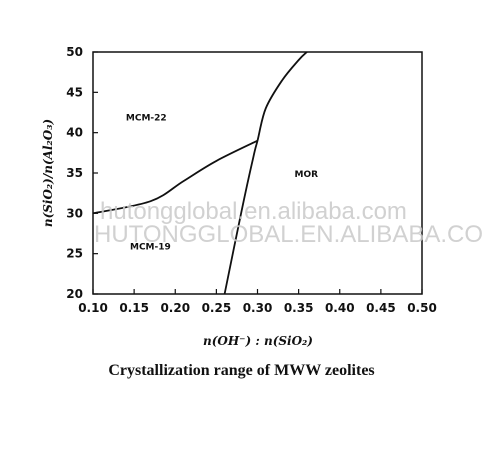  What do you see at coordinates (307, 175) in the screenshot?
I see `region-label: MOR` at bounding box center [307, 175].